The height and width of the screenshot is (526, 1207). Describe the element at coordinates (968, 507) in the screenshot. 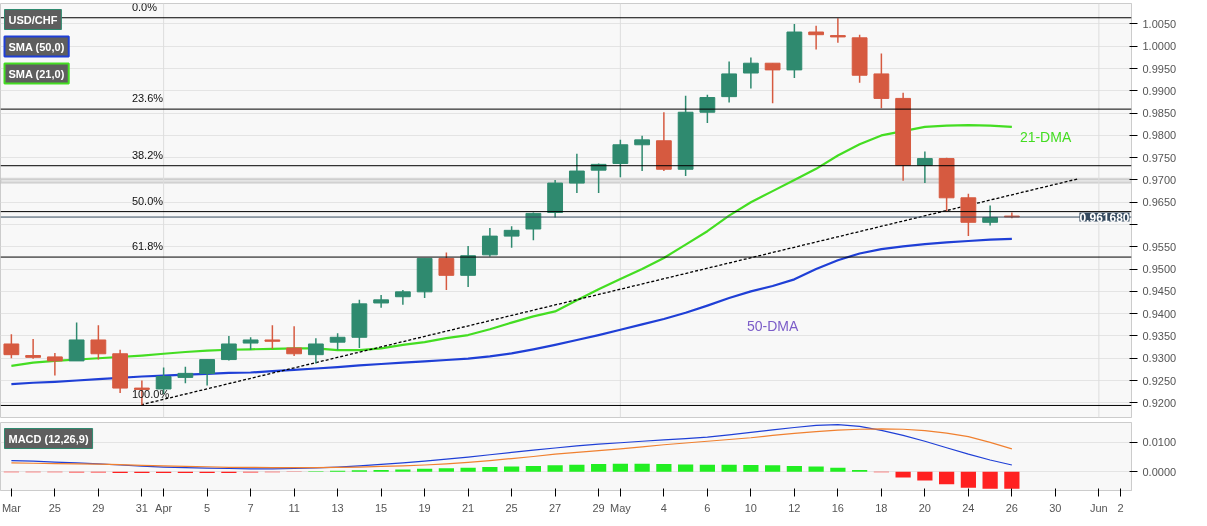

I see `x-tick-label: 24` at that location.